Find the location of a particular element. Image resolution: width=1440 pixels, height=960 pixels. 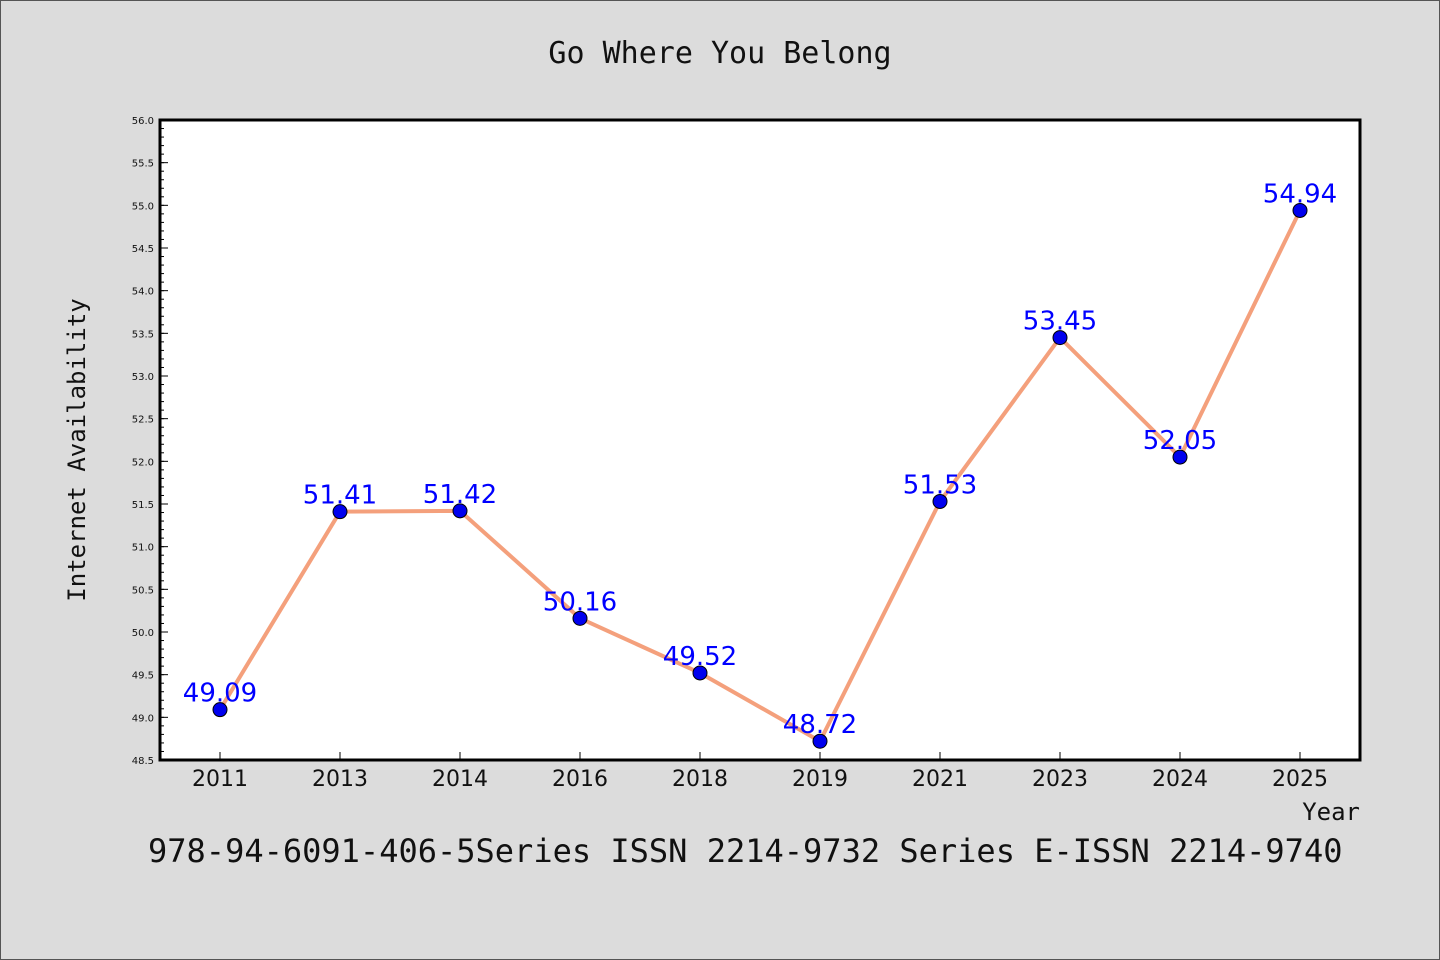

x-tick-label: 2024 is located at coordinates (1180, 779).